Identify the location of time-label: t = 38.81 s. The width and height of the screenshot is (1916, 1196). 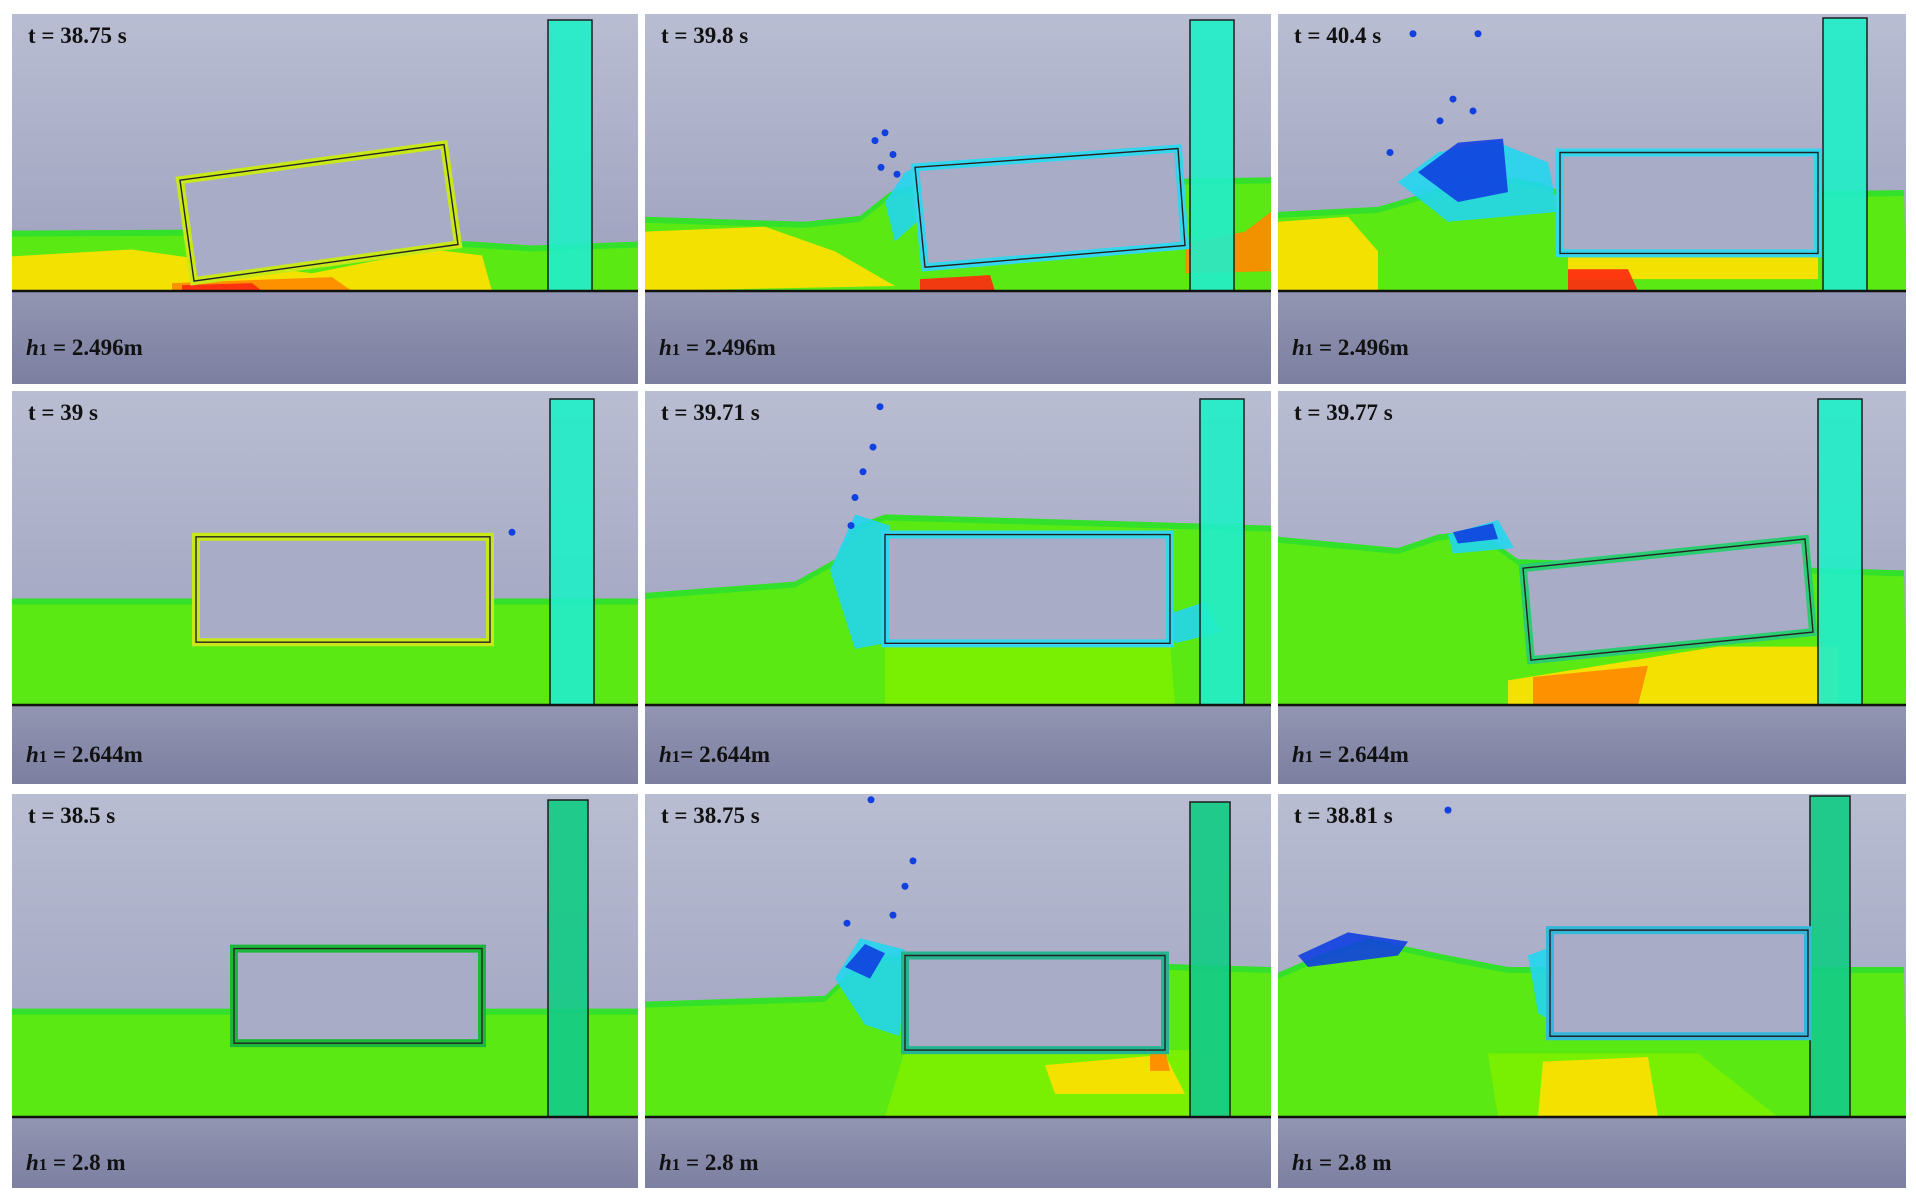
(1343, 815).